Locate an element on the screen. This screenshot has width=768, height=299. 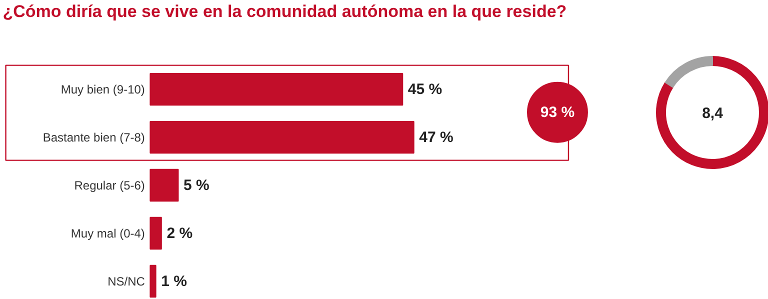
text: 93 % is located at coordinates (557, 112).